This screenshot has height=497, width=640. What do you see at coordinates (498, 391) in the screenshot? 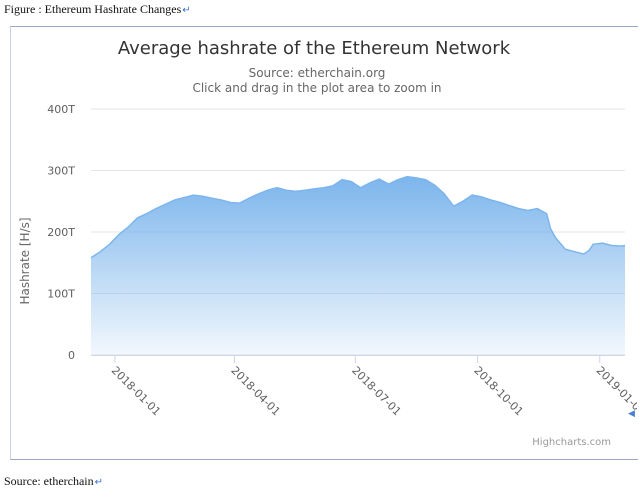
I see `x-tick-label: 2018-10-01` at bounding box center [498, 391].